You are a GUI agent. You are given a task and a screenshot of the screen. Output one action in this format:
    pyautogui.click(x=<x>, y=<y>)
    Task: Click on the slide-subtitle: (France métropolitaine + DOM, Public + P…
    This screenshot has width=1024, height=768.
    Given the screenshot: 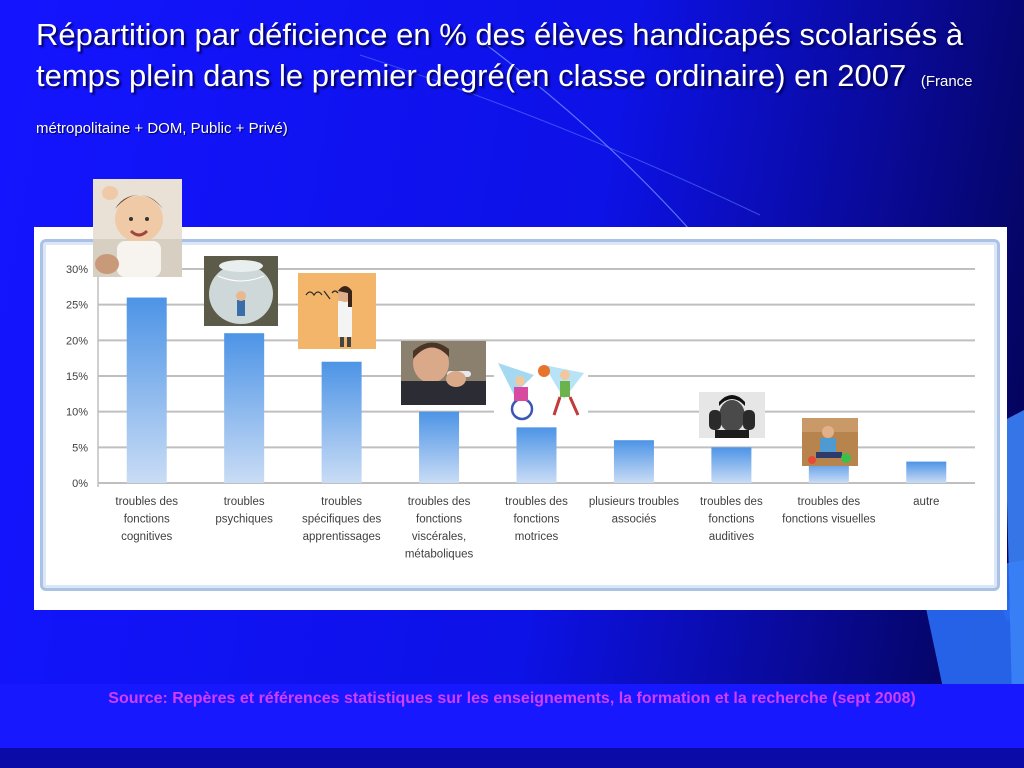 What is the action you would take?
    pyautogui.click(x=504, y=105)
    